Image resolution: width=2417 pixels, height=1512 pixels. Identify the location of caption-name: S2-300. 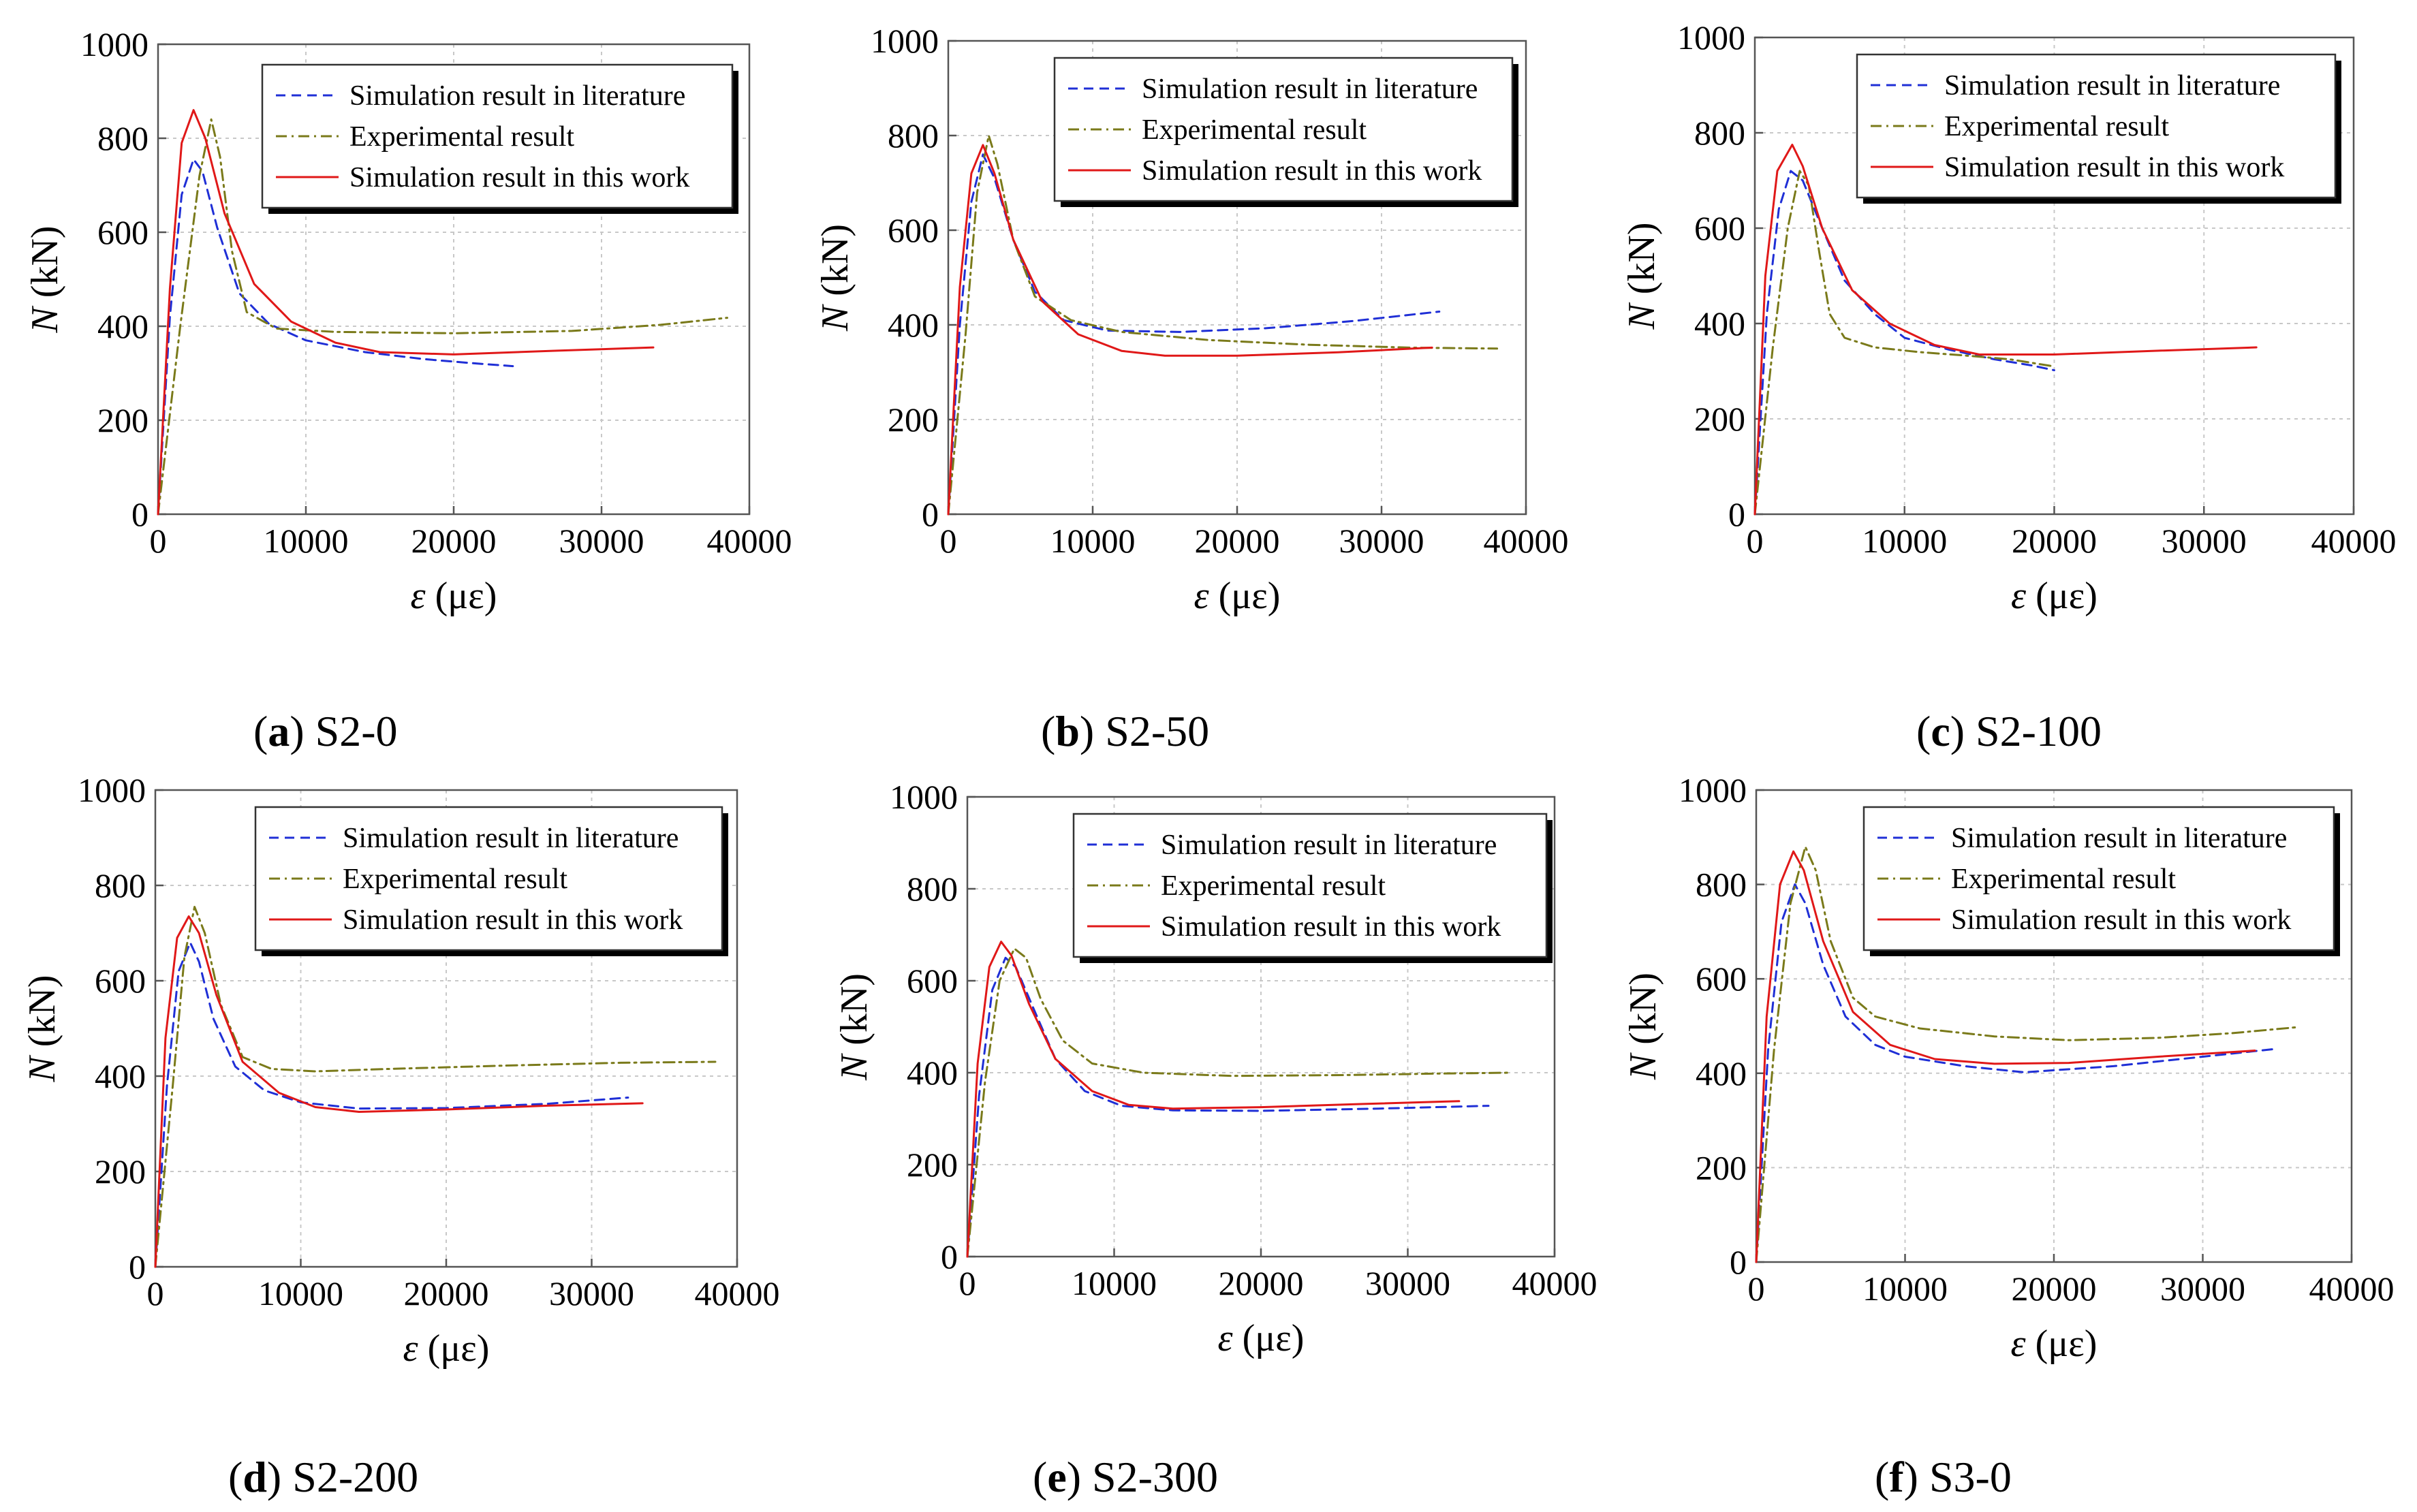
(1155, 1477).